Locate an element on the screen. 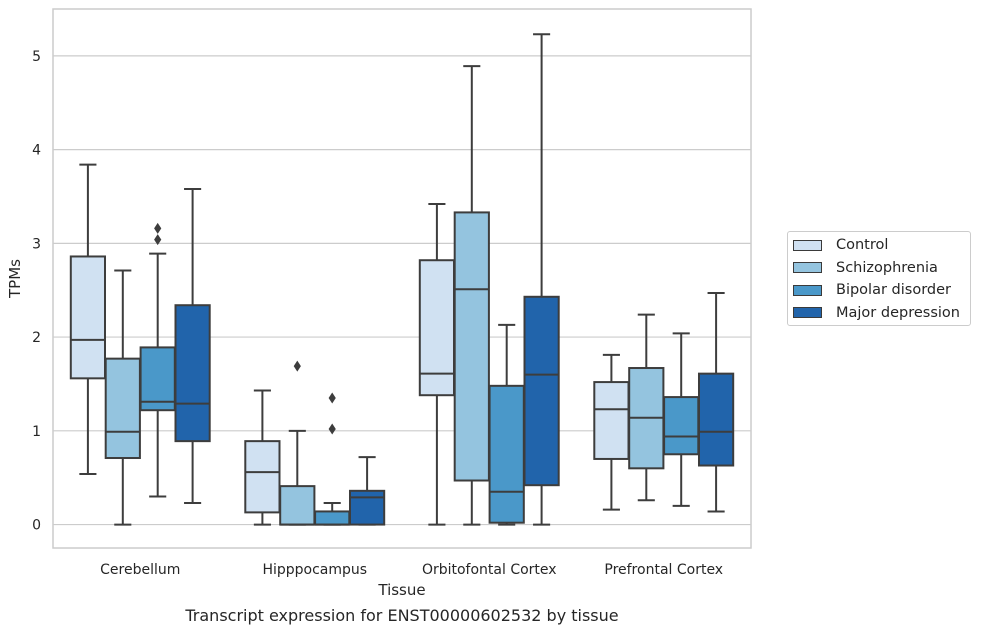 The width and height of the screenshot is (983, 634). legend-item: Bipolar disorder is located at coordinates (872, 290).